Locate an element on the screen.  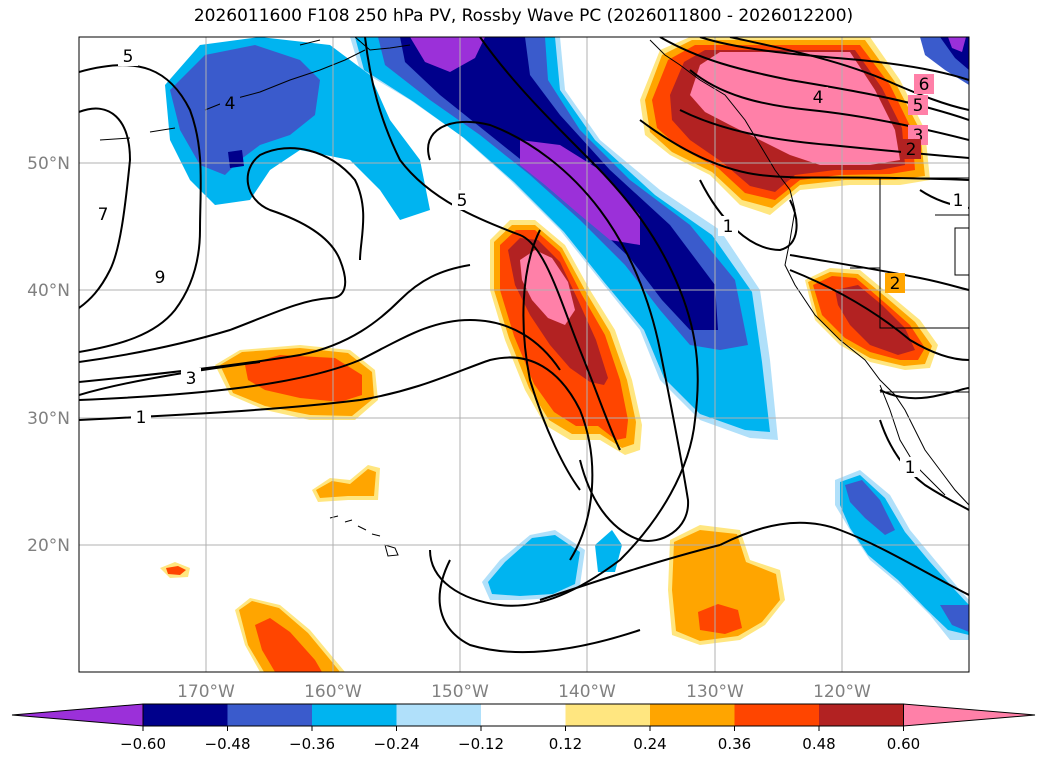
lon-label: 130°W is located at coordinates (715, 692).